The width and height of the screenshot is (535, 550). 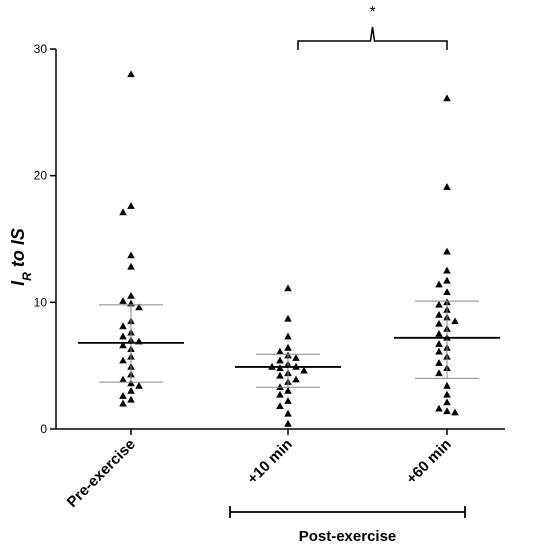 What do you see at coordinates (21, 257) in the screenshot?
I see `y-axis-title: IR to IS` at bounding box center [21, 257].